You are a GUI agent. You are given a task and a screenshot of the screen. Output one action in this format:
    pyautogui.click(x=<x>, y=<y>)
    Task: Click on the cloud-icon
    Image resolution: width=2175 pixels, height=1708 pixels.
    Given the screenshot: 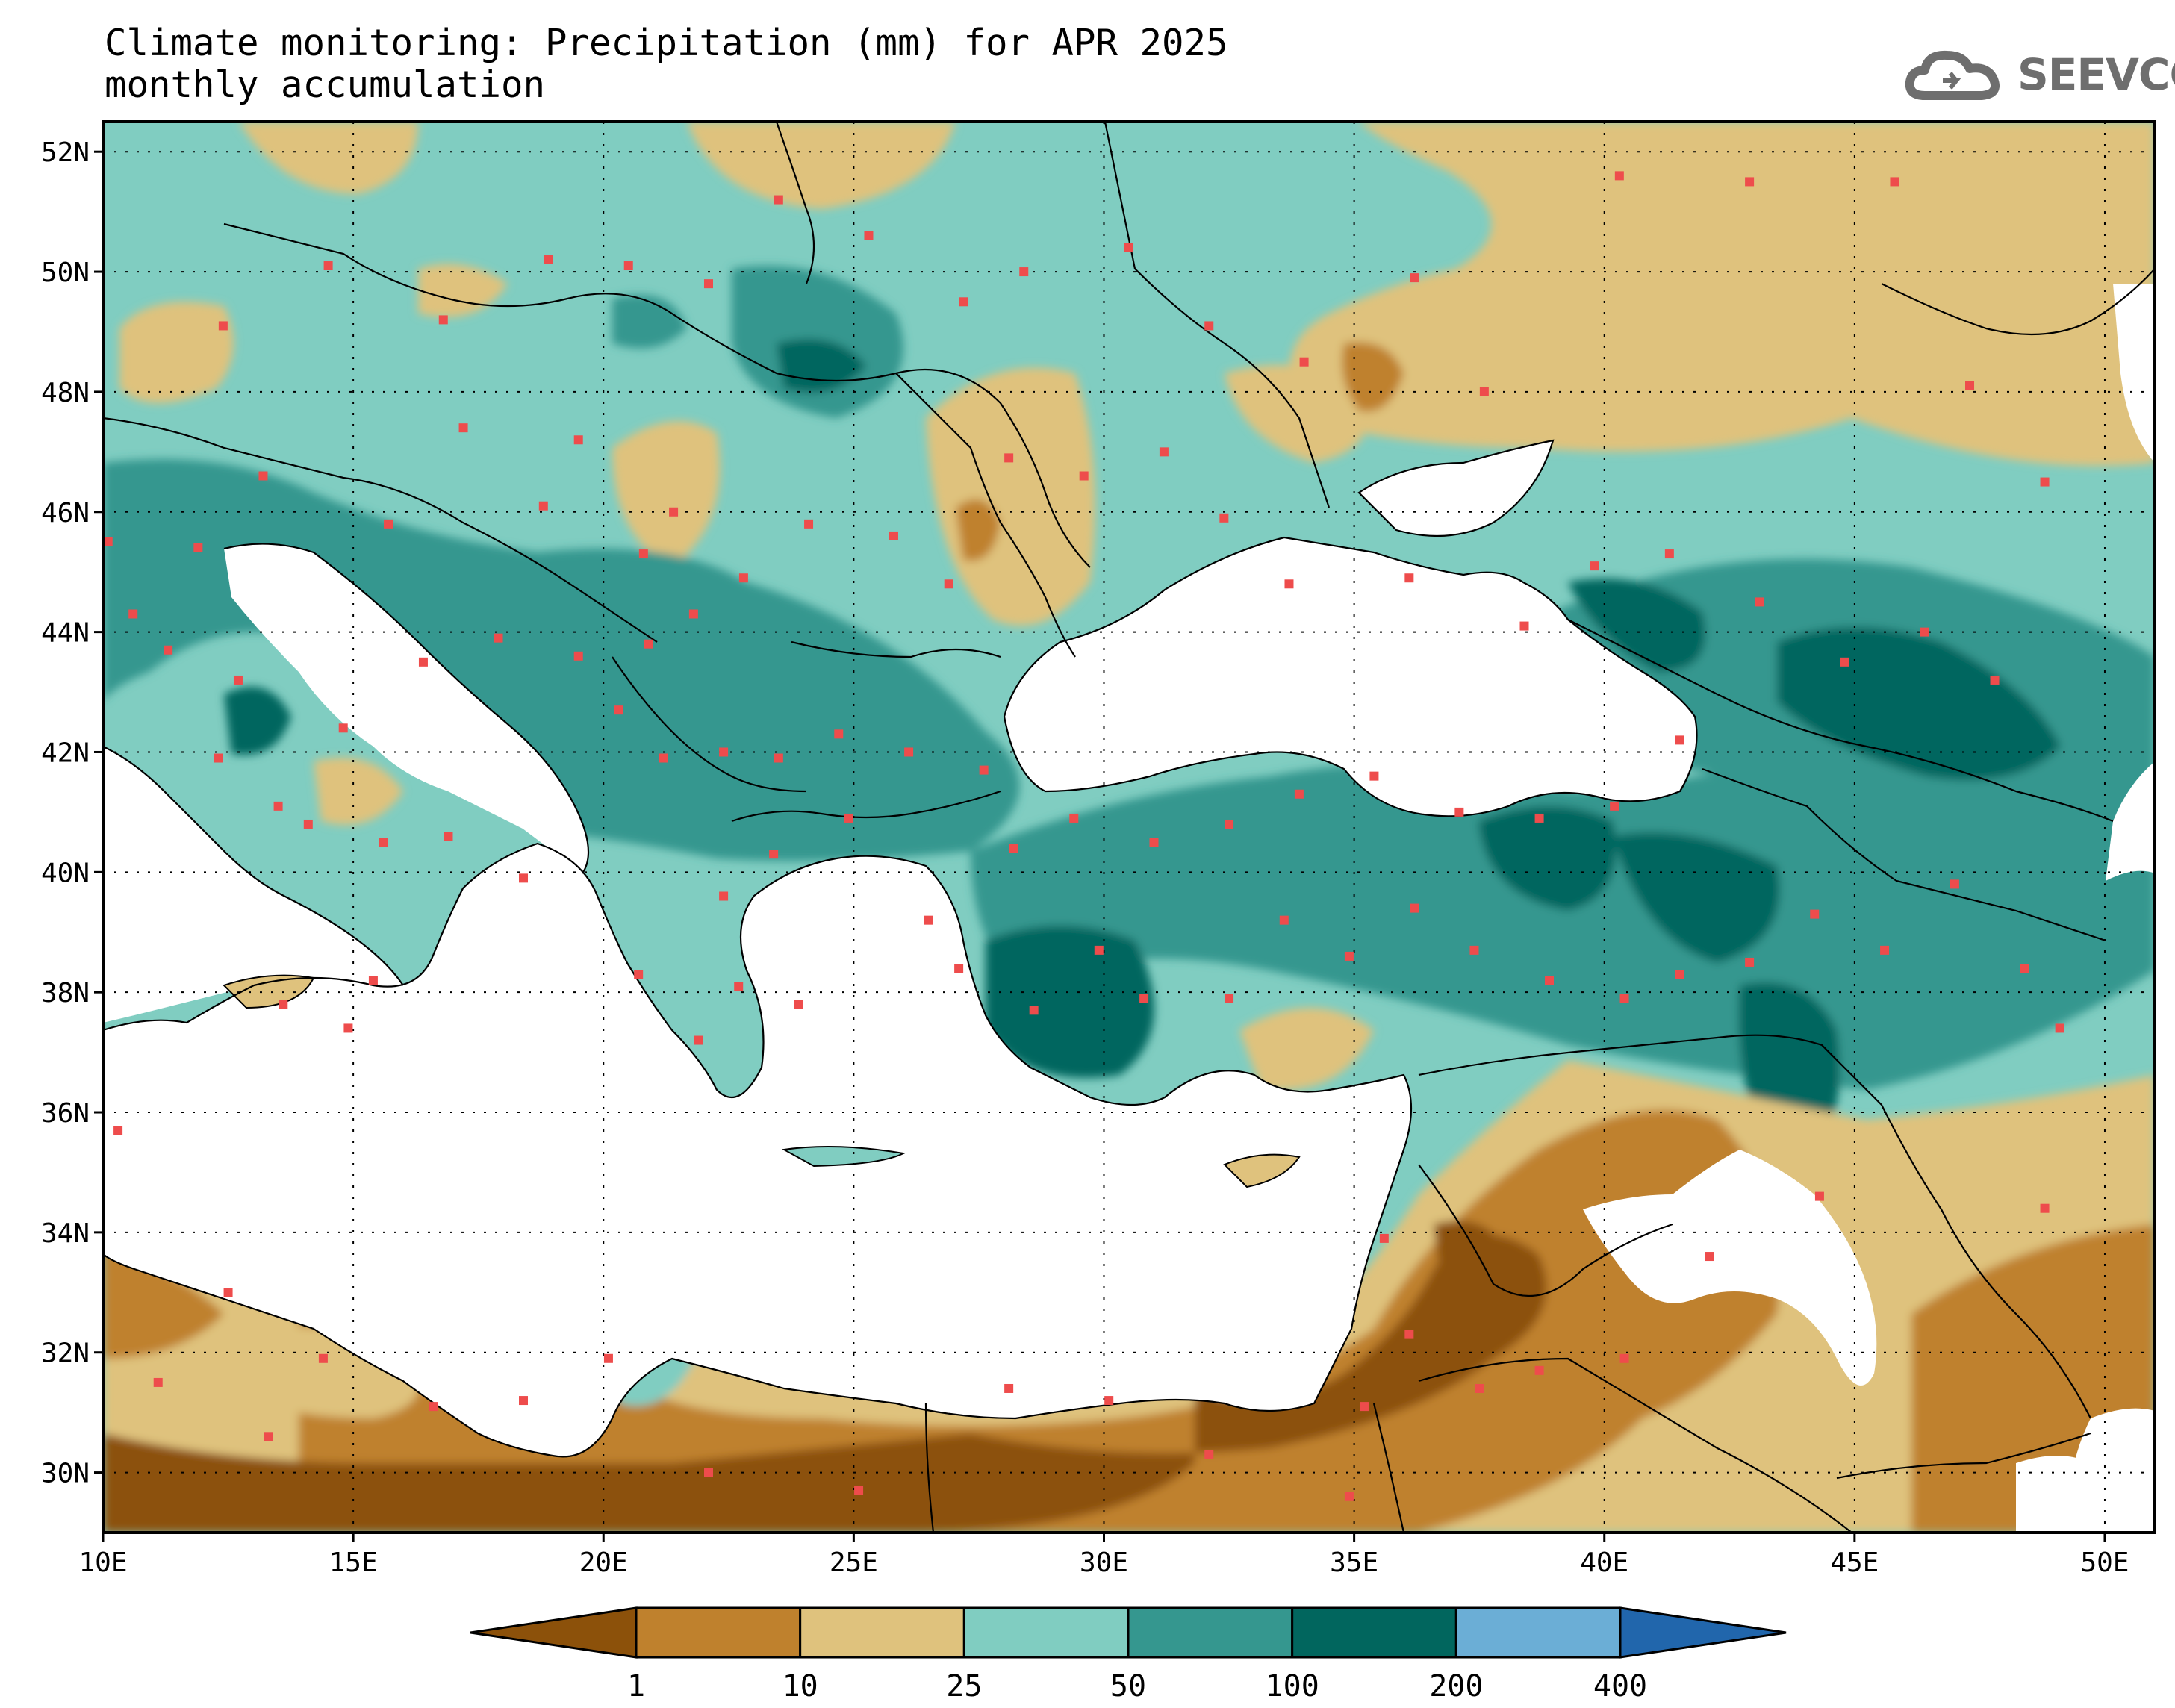 What is the action you would take?
    pyautogui.click(x=1952, y=75)
    